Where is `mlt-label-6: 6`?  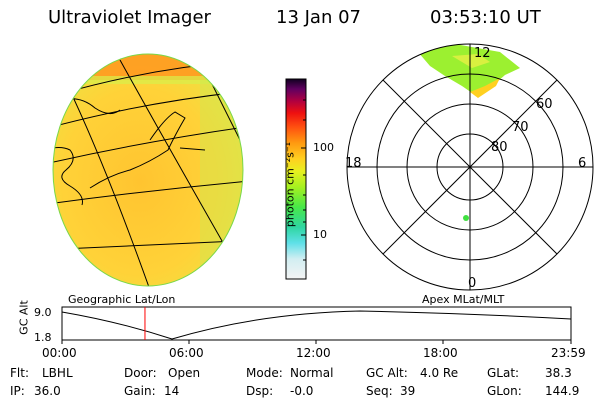
mlt-label-6: 6 is located at coordinates (582, 163).